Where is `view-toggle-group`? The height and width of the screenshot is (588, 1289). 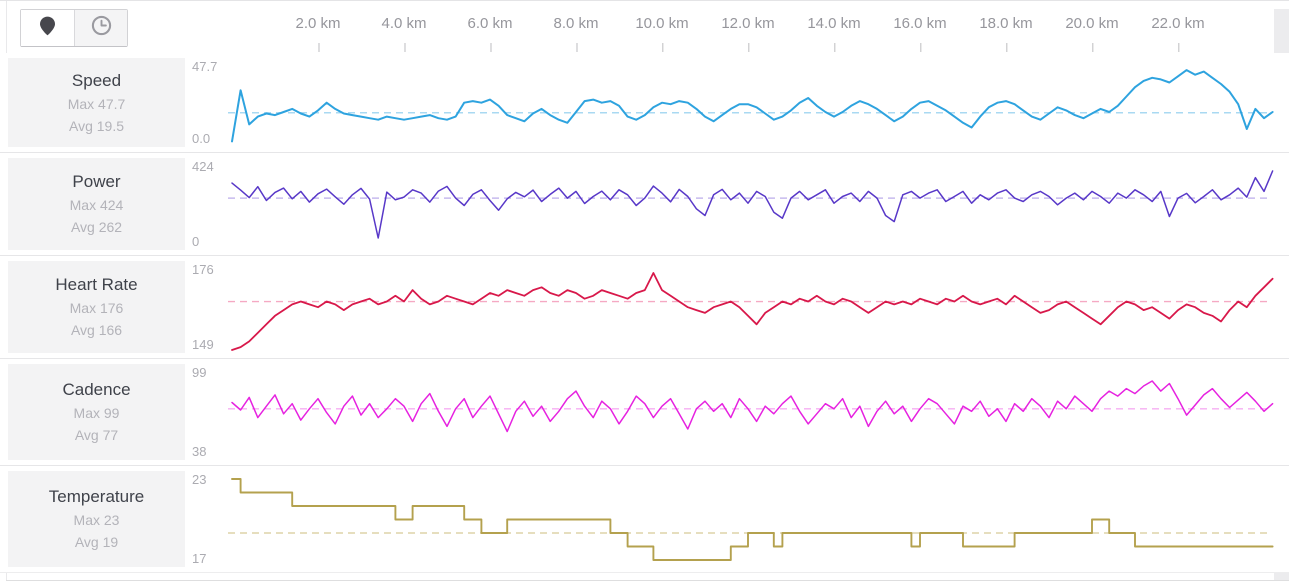
view-toggle-group is located at coordinates (74, 28).